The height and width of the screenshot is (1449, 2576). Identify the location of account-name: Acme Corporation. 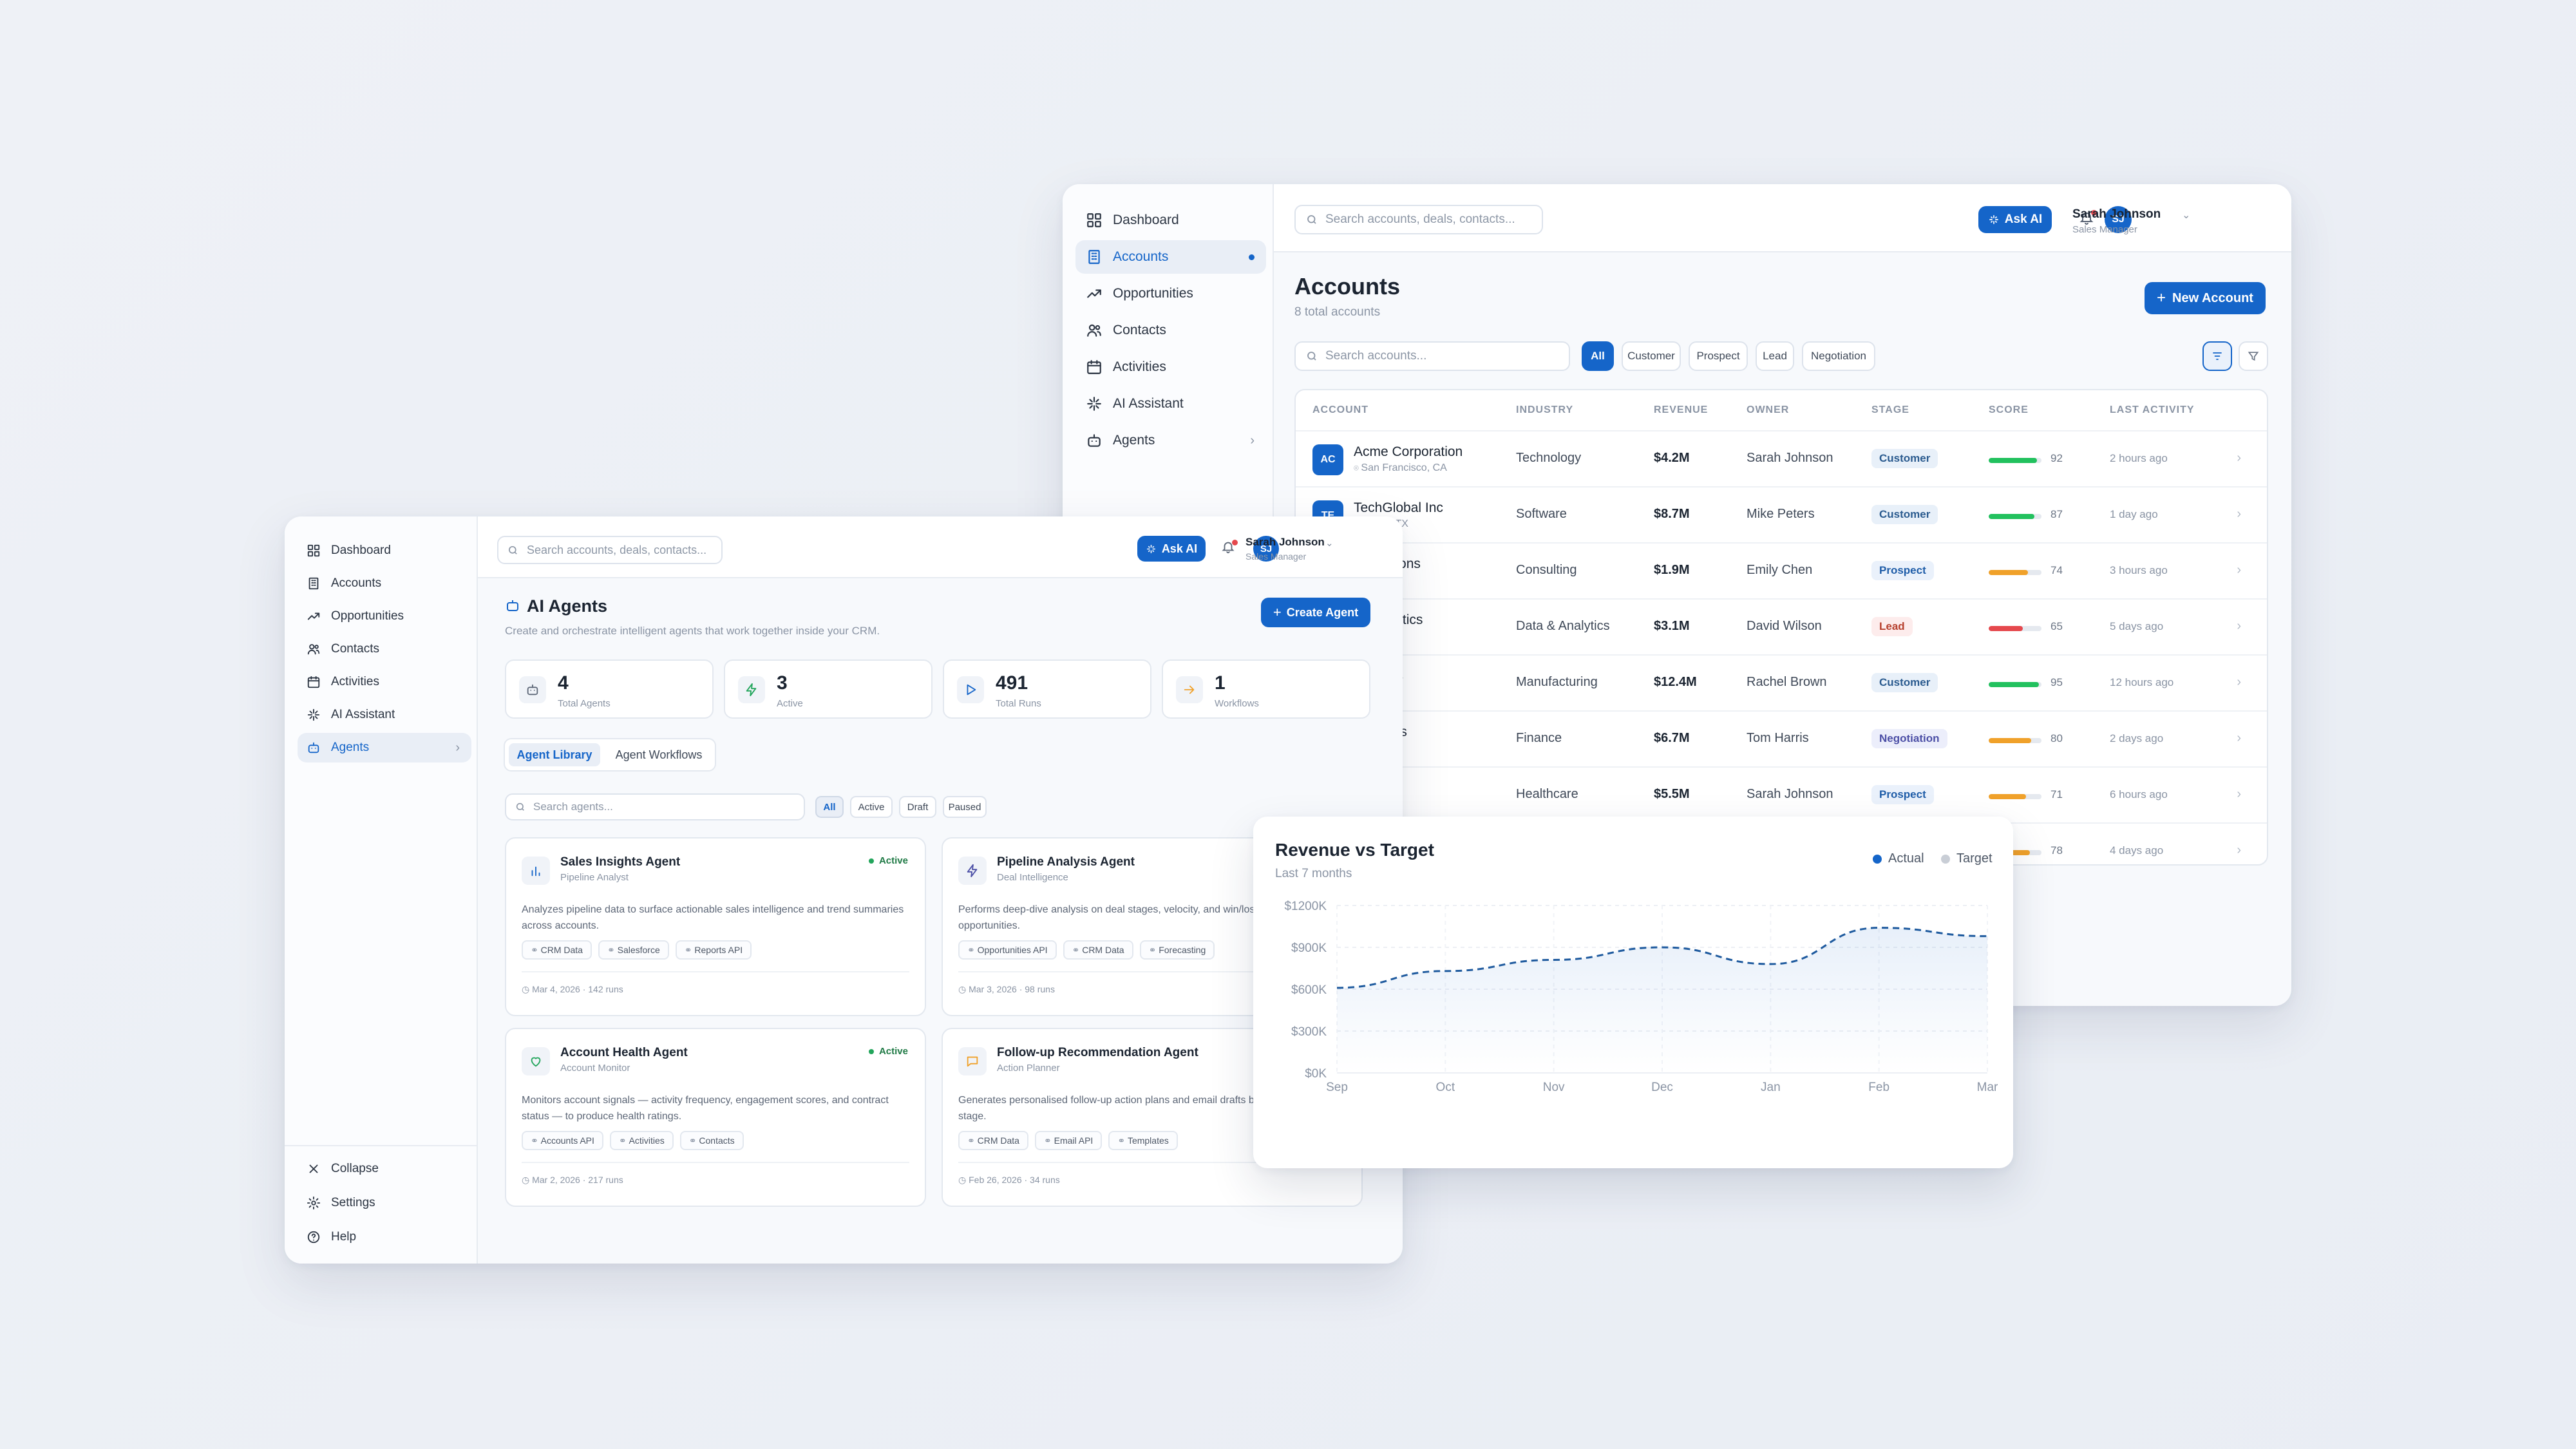
(1409, 451).